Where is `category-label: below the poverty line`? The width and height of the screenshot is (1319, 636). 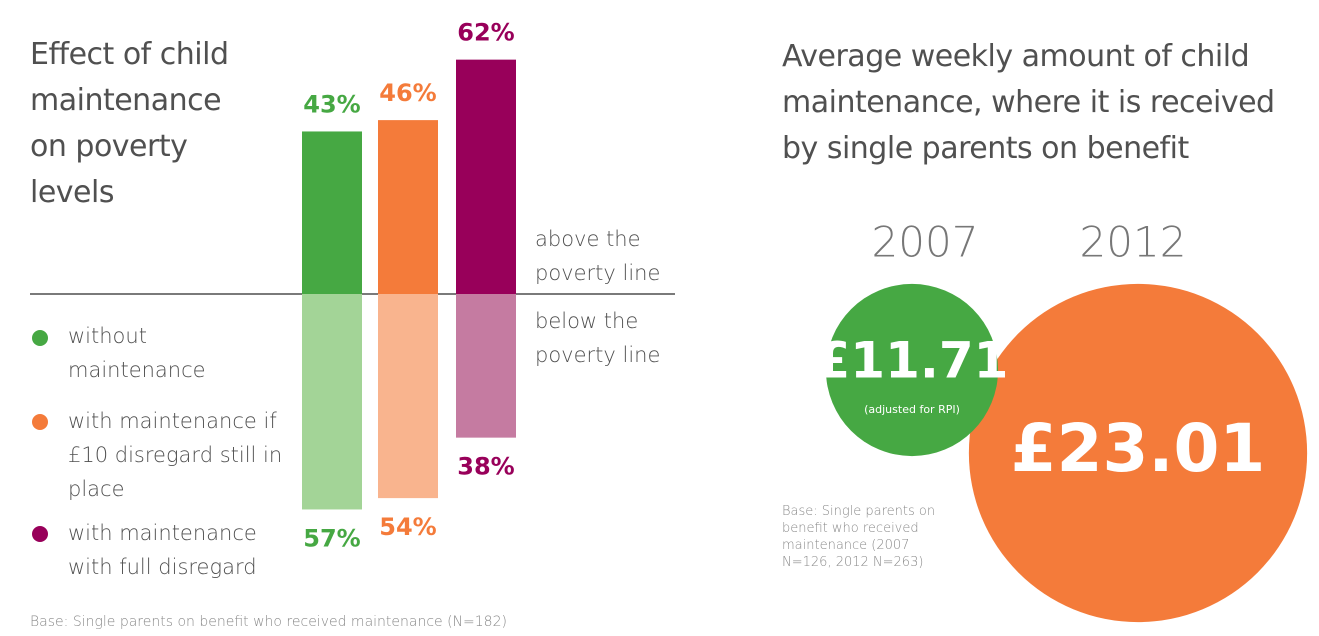 category-label: below the poverty line is located at coordinates (598, 338).